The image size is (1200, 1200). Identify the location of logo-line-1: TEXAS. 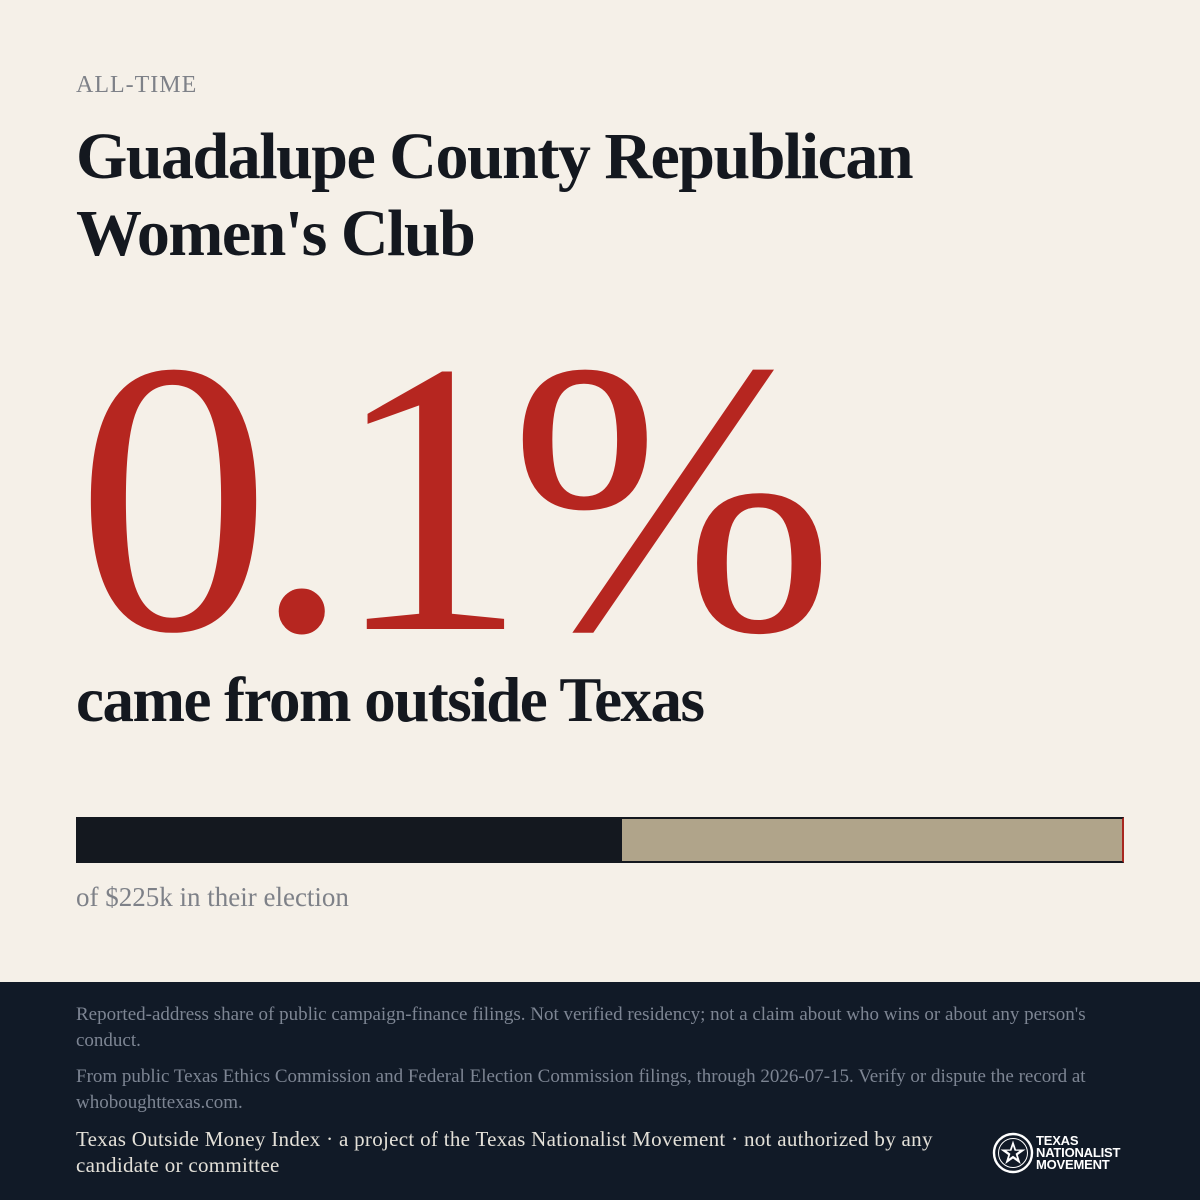
(1057, 1140).